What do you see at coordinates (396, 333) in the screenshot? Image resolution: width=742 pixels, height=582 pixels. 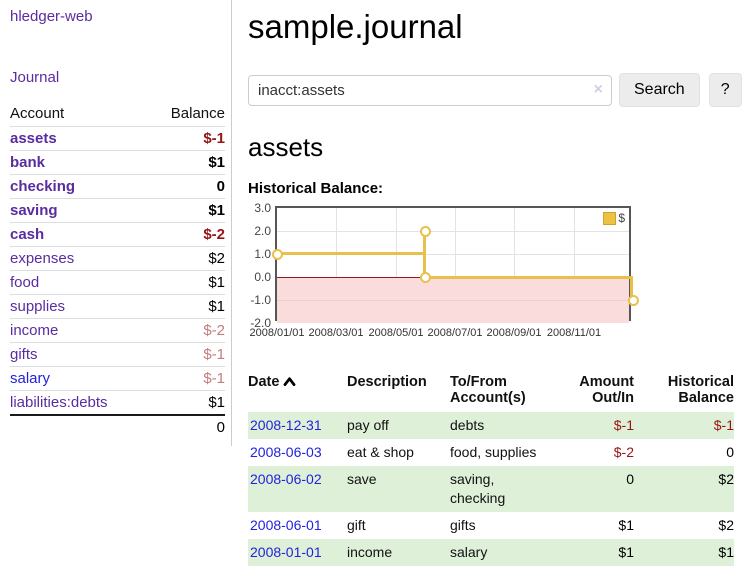 I see `x-tick: 2008/05/01` at bounding box center [396, 333].